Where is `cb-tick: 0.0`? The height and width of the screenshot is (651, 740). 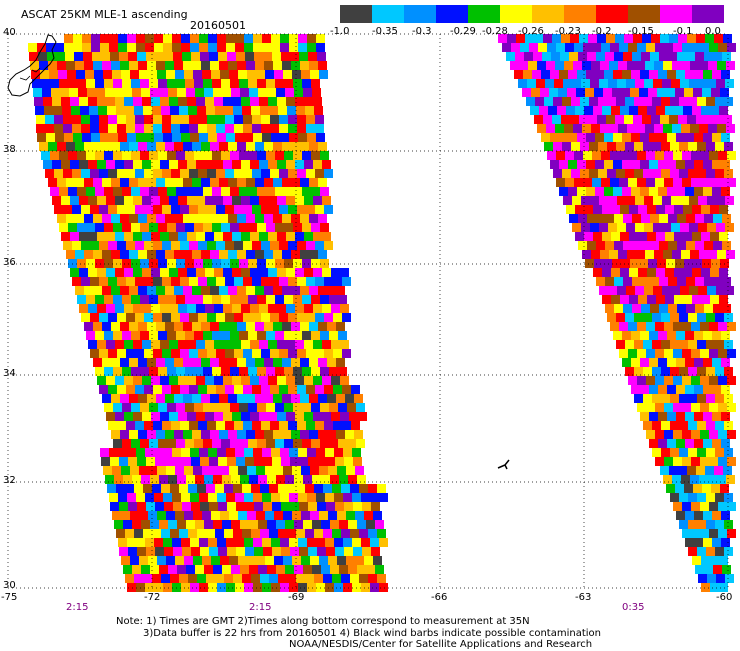
cb-tick: 0.0 is located at coordinates (713, 31).